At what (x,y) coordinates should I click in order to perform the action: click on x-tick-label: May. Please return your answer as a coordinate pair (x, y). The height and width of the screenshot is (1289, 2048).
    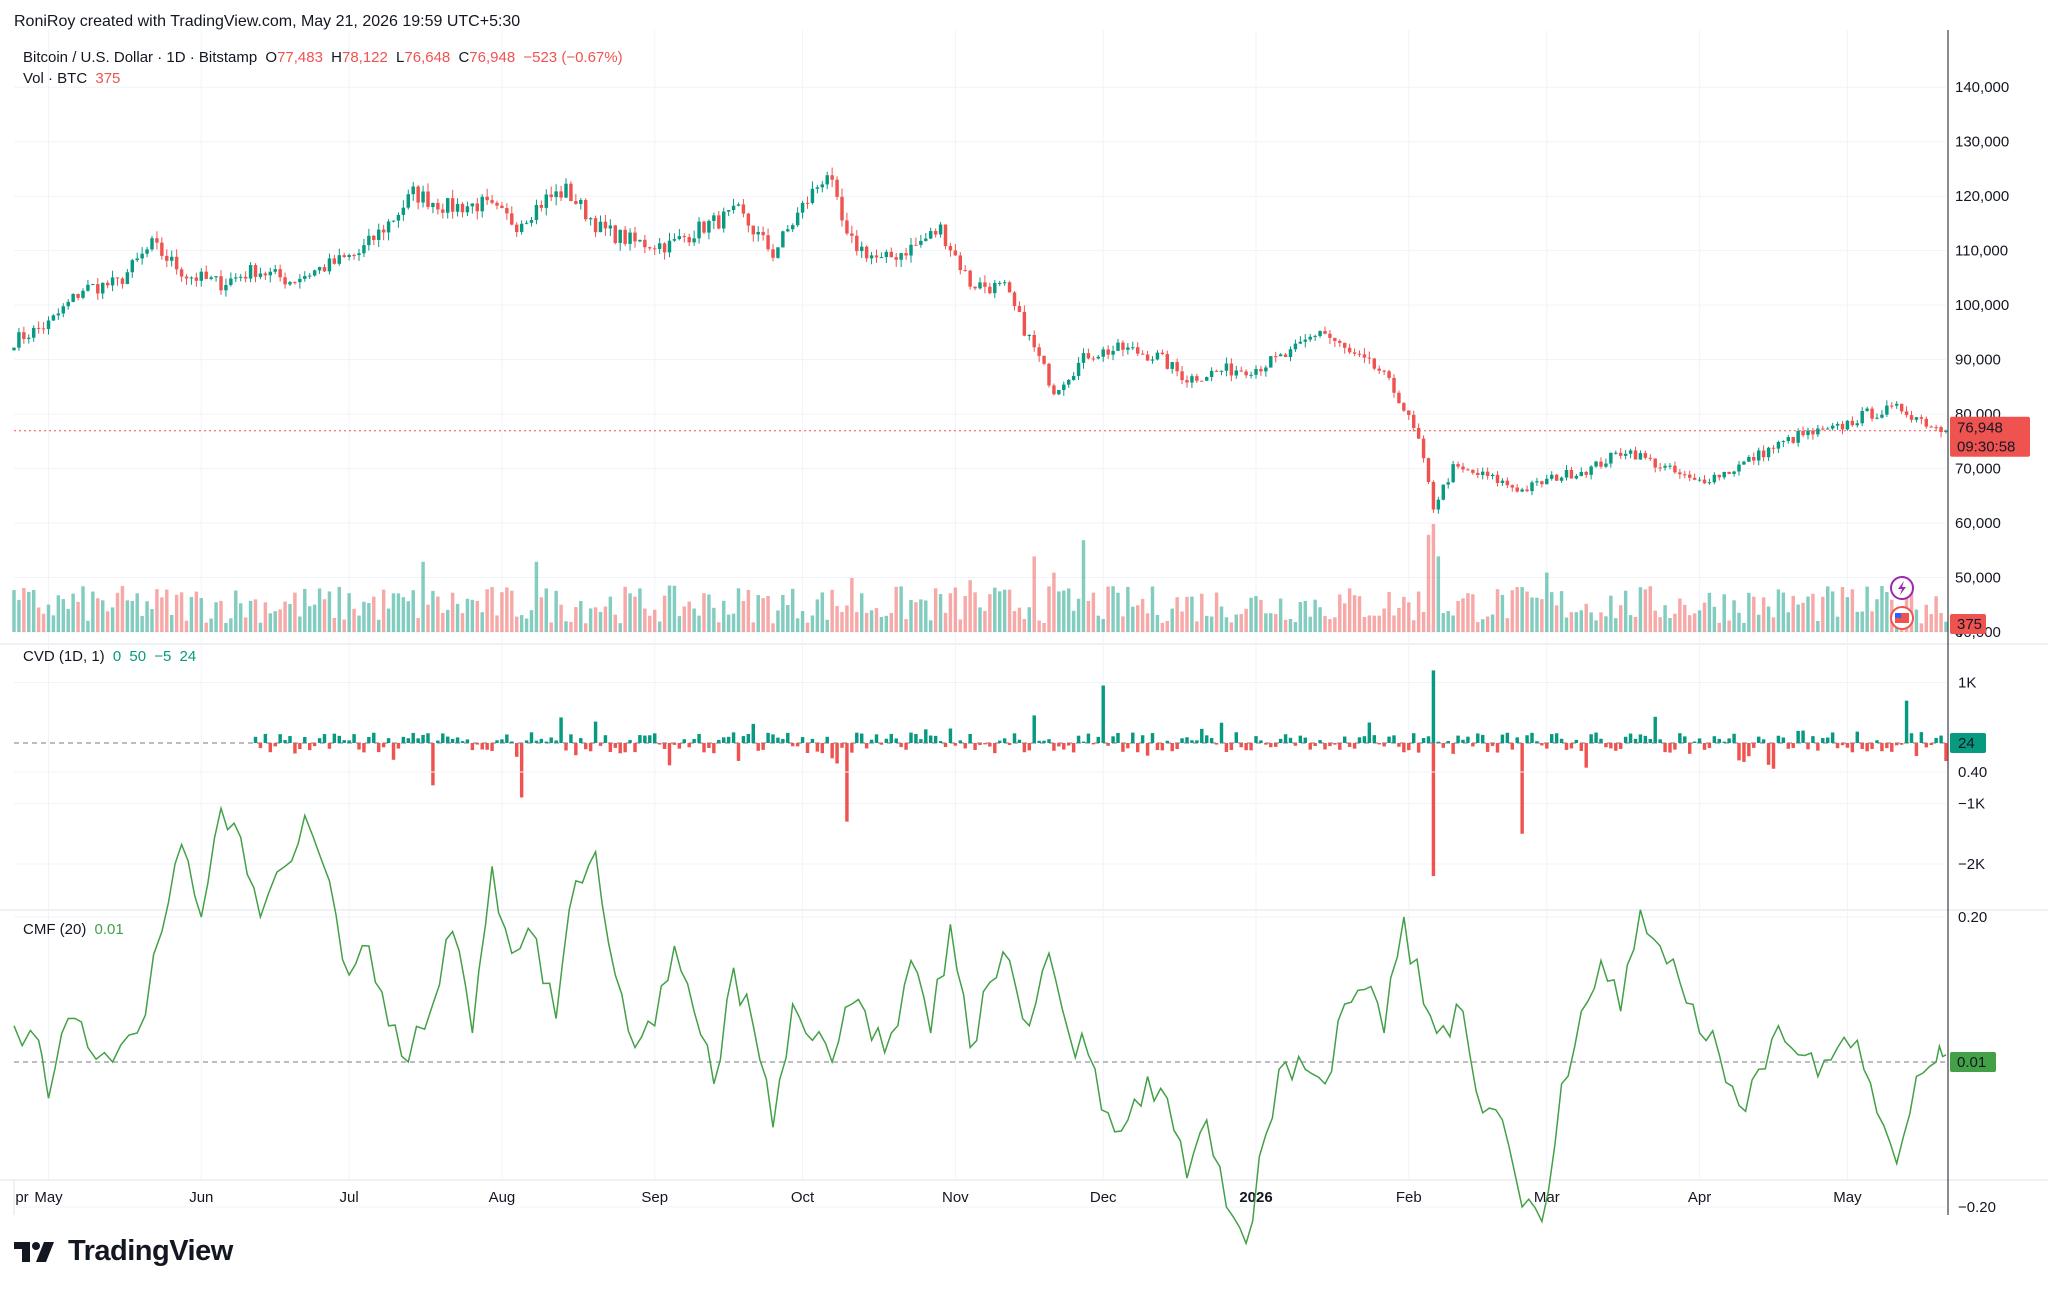
    Looking at the image, I should click on (1847, 1197).